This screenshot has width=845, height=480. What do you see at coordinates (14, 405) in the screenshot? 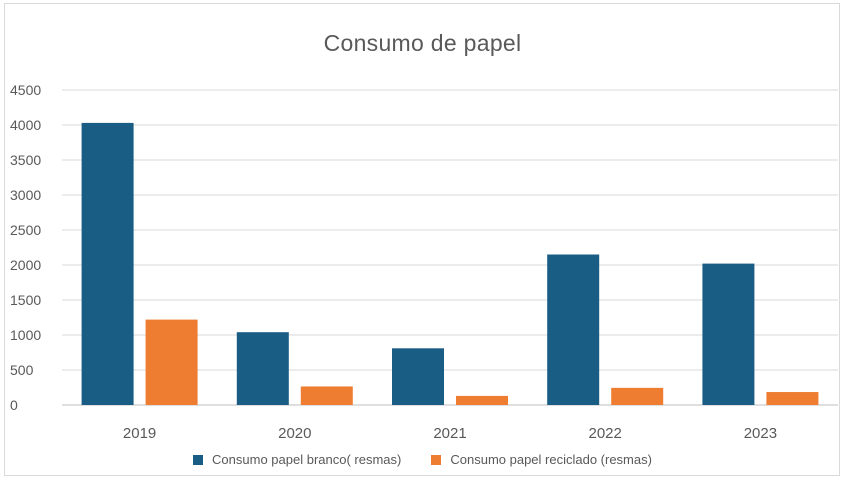
I see `y-tick-label: 0` at bounding box center [14, 405].